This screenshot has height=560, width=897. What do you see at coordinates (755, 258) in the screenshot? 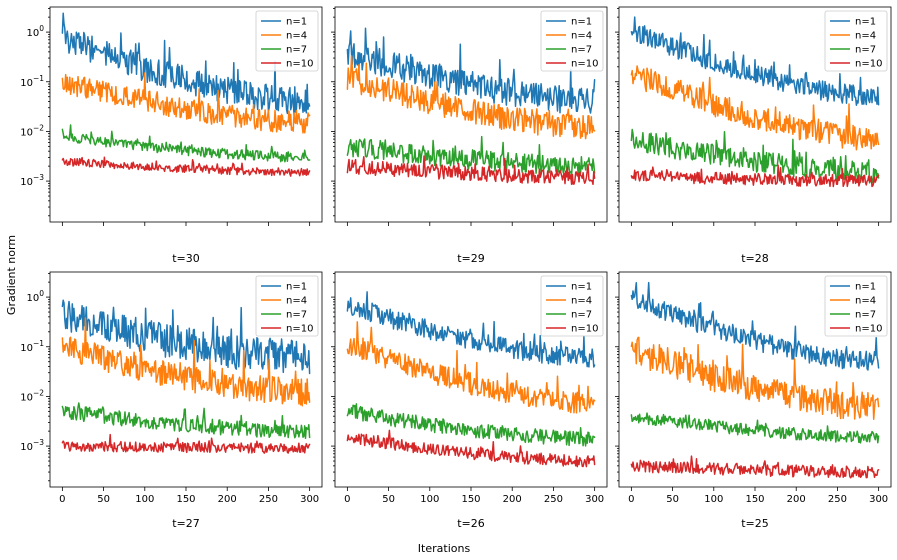
I see `subplot-title: t=28` at bounding box center [755, 258].